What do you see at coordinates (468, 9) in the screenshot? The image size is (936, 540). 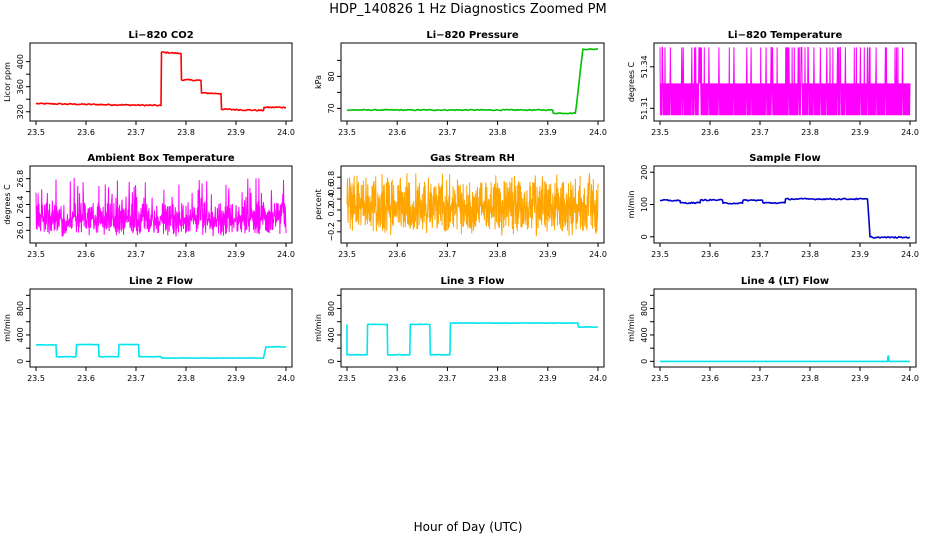 I see `figure-title: HDP_140826 1 Hz Diagnostics Zoomed PM` at bounding box center [468, 9].